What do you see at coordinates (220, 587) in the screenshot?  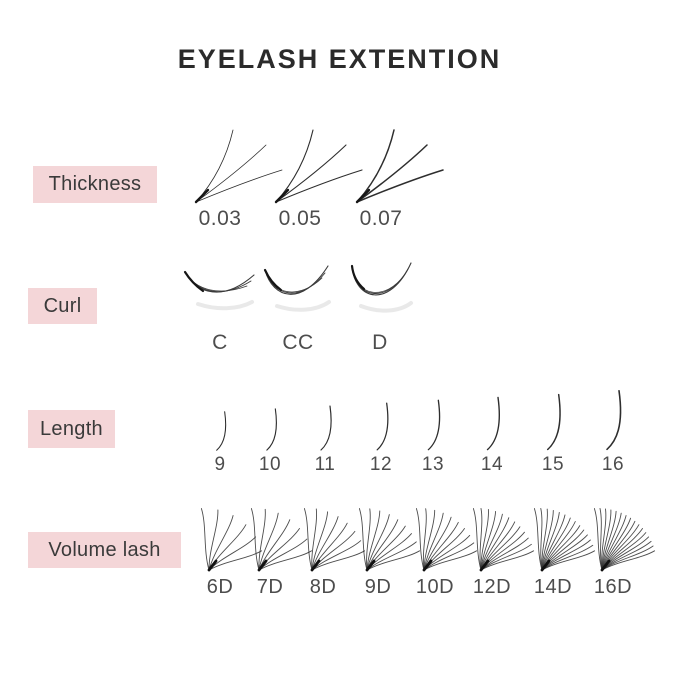 I see `volume-value-label: 6D` at bounding box center [220, 587].